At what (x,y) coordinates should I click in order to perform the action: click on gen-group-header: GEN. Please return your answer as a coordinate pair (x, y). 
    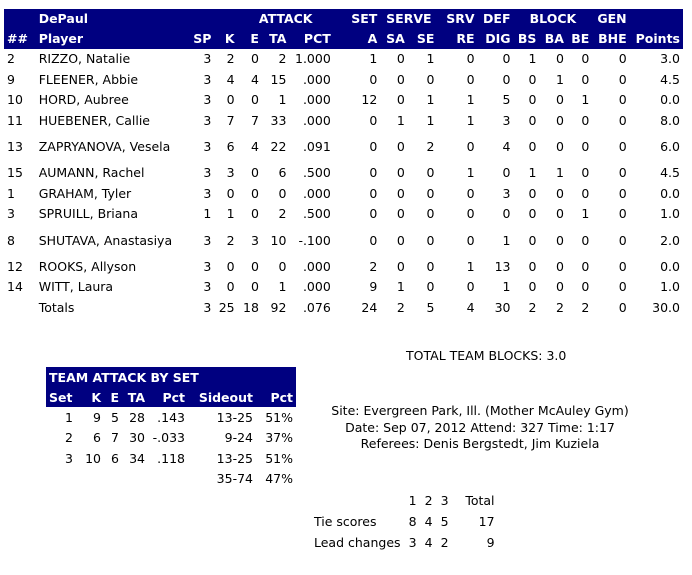
    Looking at the image, I should click on (612, 18).